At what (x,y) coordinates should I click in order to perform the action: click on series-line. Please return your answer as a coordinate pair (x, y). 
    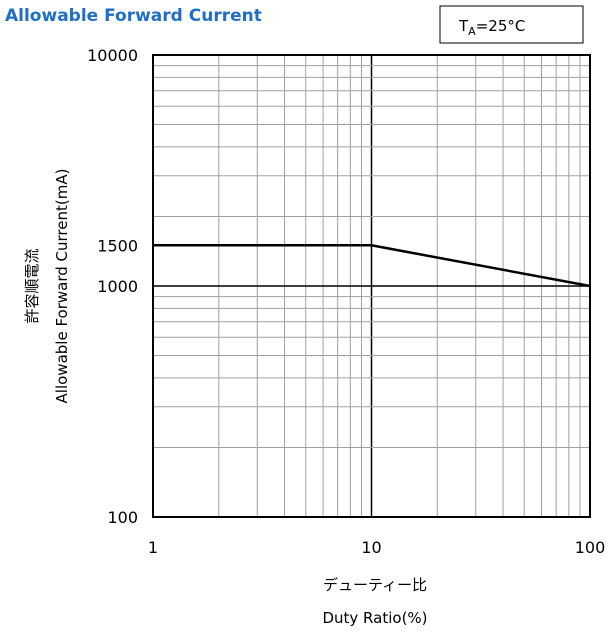
    Looking at the image, I should click on (372, 266).